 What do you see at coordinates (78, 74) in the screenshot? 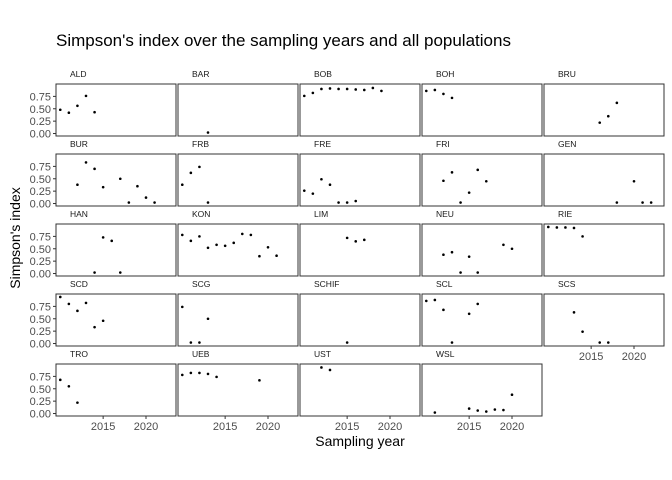
I see `facet-strip-label: ALD` at bounding box center [78, 74].